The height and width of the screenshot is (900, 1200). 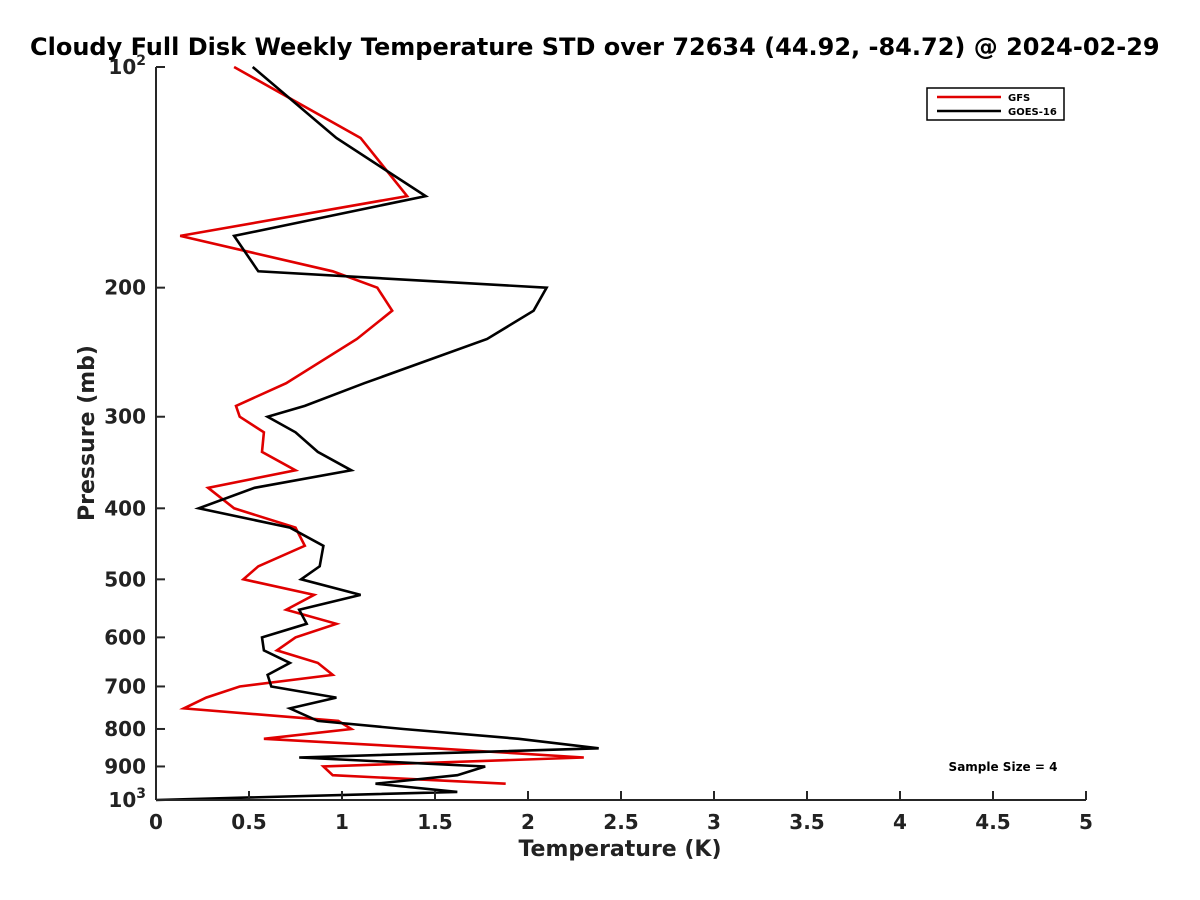 I want to click on legend-label-gfs: GFS, so click(x=1019, y=98).